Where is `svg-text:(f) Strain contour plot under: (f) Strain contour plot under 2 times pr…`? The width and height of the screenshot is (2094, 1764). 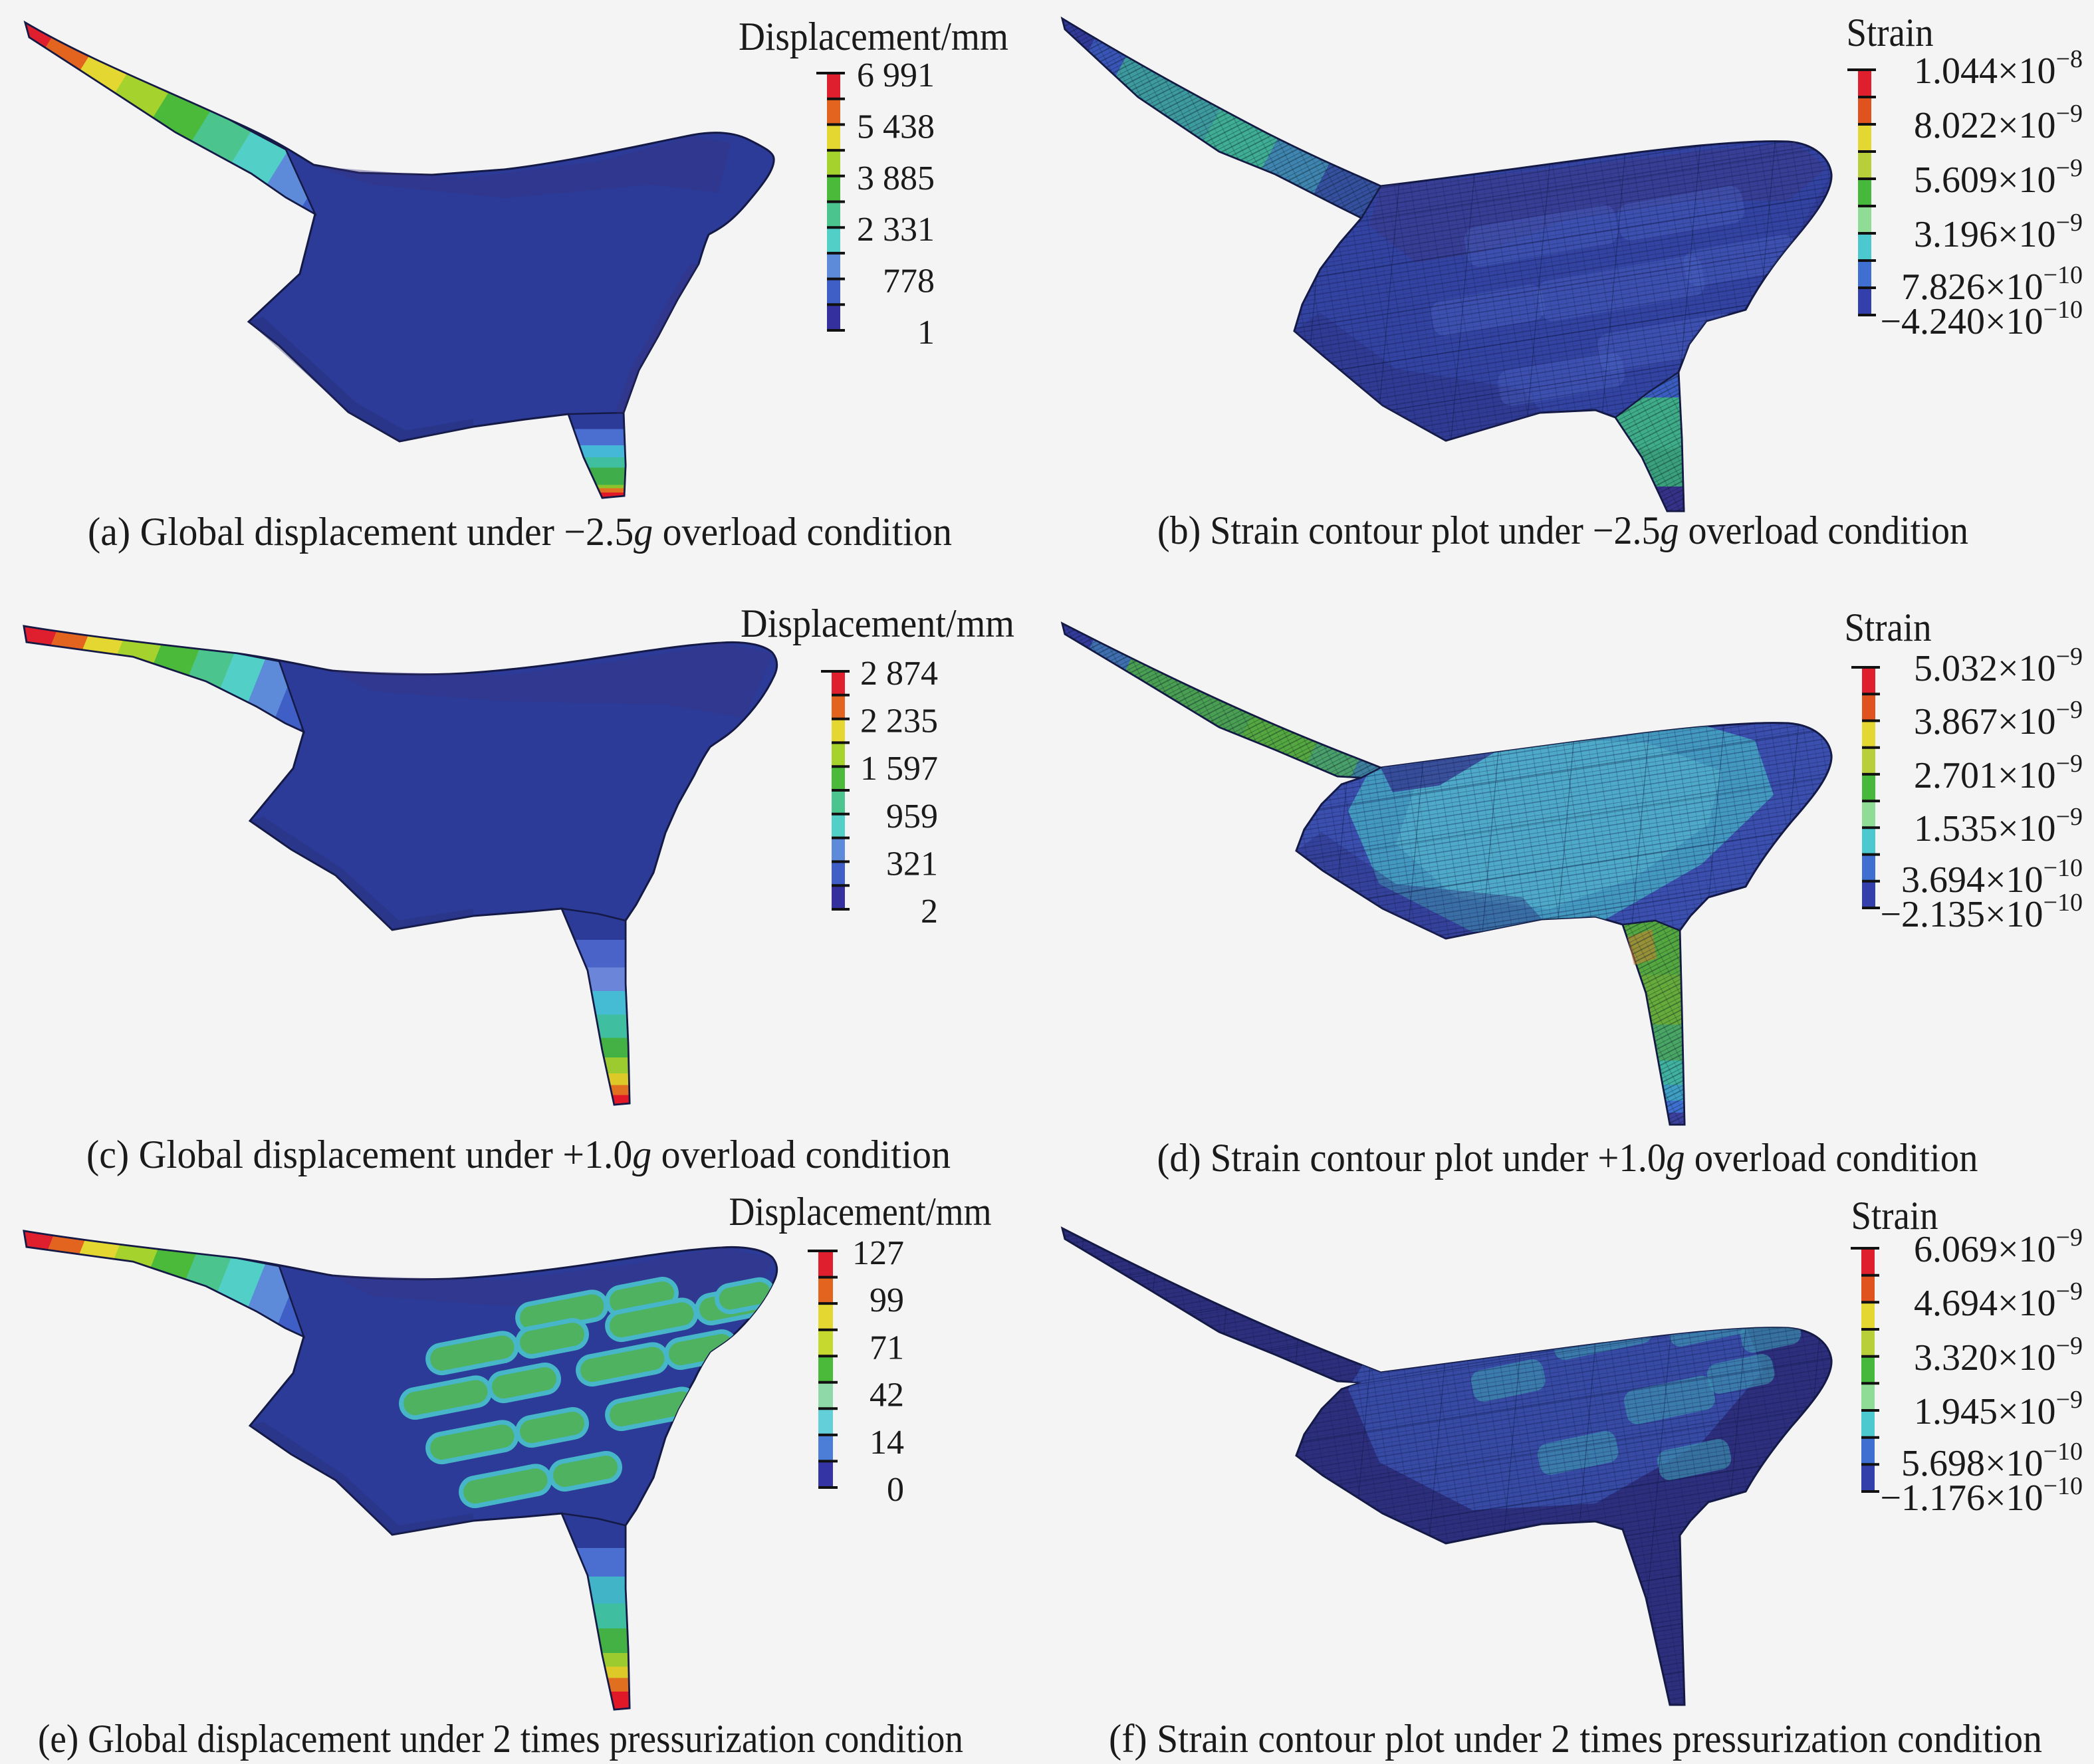 svg-text:(f) Strain contour plot under: (f) Strain contour plot under 2 times pr… is located at coordinates (1576, 1739).